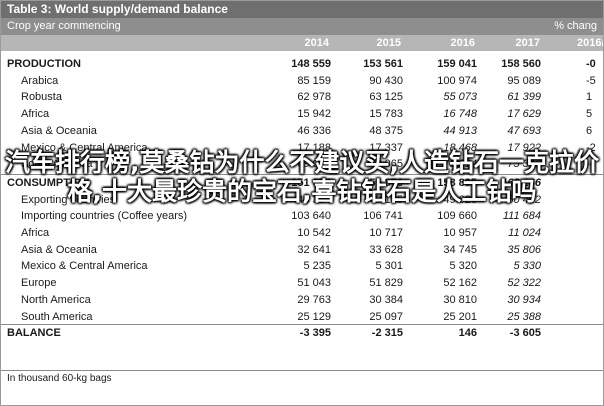 This screenshot has width=604, height=406. Describe the element at coordinates (302, 325) in the screenshot. I see `section-divider` at that location.